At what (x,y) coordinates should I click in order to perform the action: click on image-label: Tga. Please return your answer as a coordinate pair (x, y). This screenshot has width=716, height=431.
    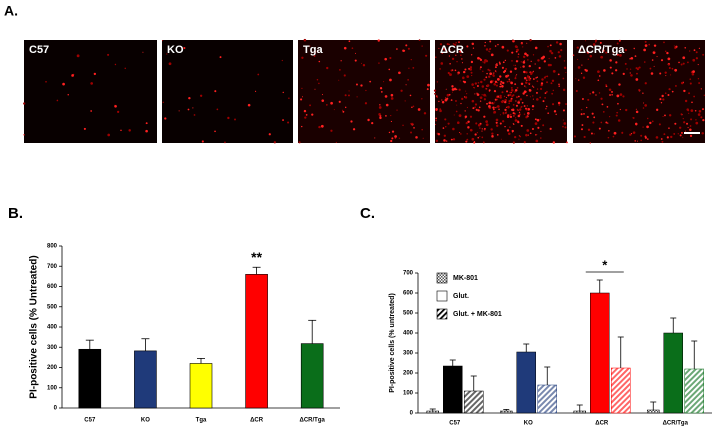
    Looking at the image, I should click on (313, 50).